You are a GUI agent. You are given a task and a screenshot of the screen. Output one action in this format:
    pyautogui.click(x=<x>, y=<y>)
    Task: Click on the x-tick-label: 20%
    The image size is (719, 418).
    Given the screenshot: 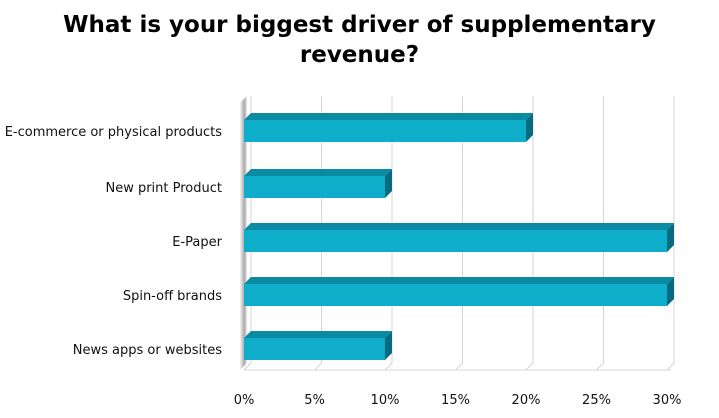 What is the action you would take?
    pyautogui.click(x=526, y=400)
    